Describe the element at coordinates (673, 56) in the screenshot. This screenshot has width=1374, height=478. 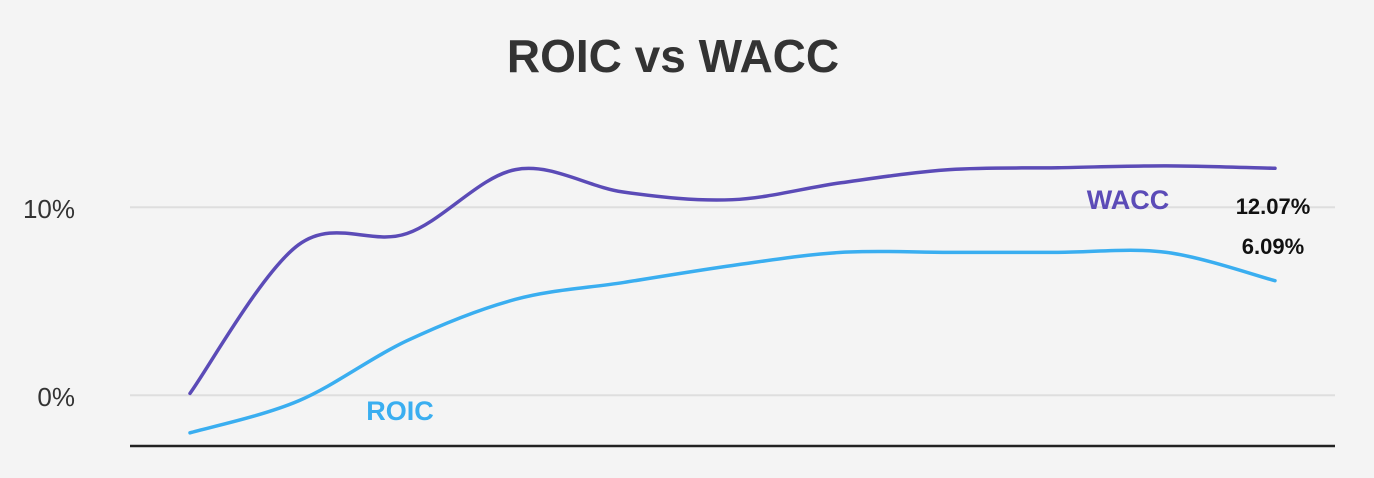
I see `chart-title: ROIC vs WACC` at that location.